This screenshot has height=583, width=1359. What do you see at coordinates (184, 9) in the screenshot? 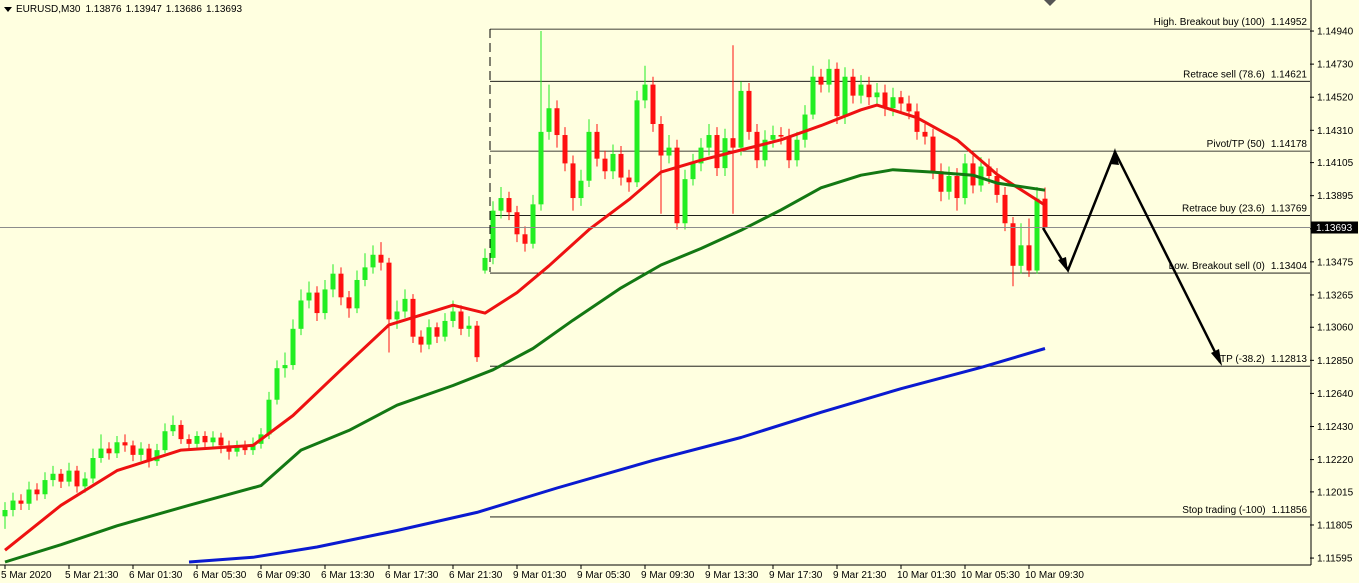
I see `header-low: 1.13686` at bounding box center [184, 9].